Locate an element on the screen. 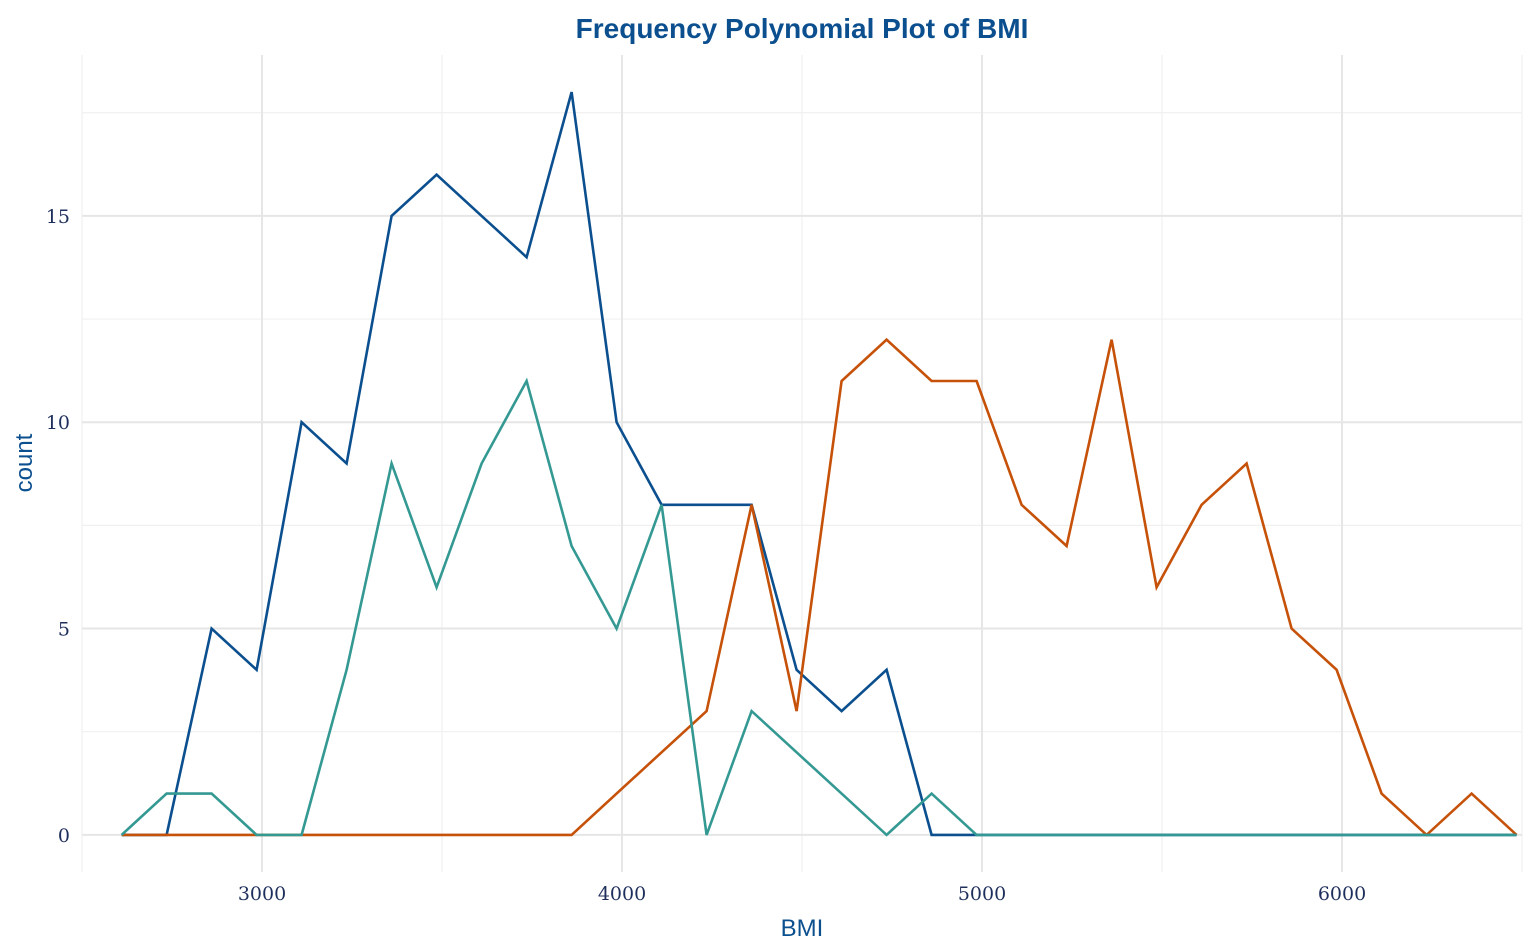 The height and width of the screenshot is (949, 1536). y-tick-label: 10 is located at coordinates (58, 423).